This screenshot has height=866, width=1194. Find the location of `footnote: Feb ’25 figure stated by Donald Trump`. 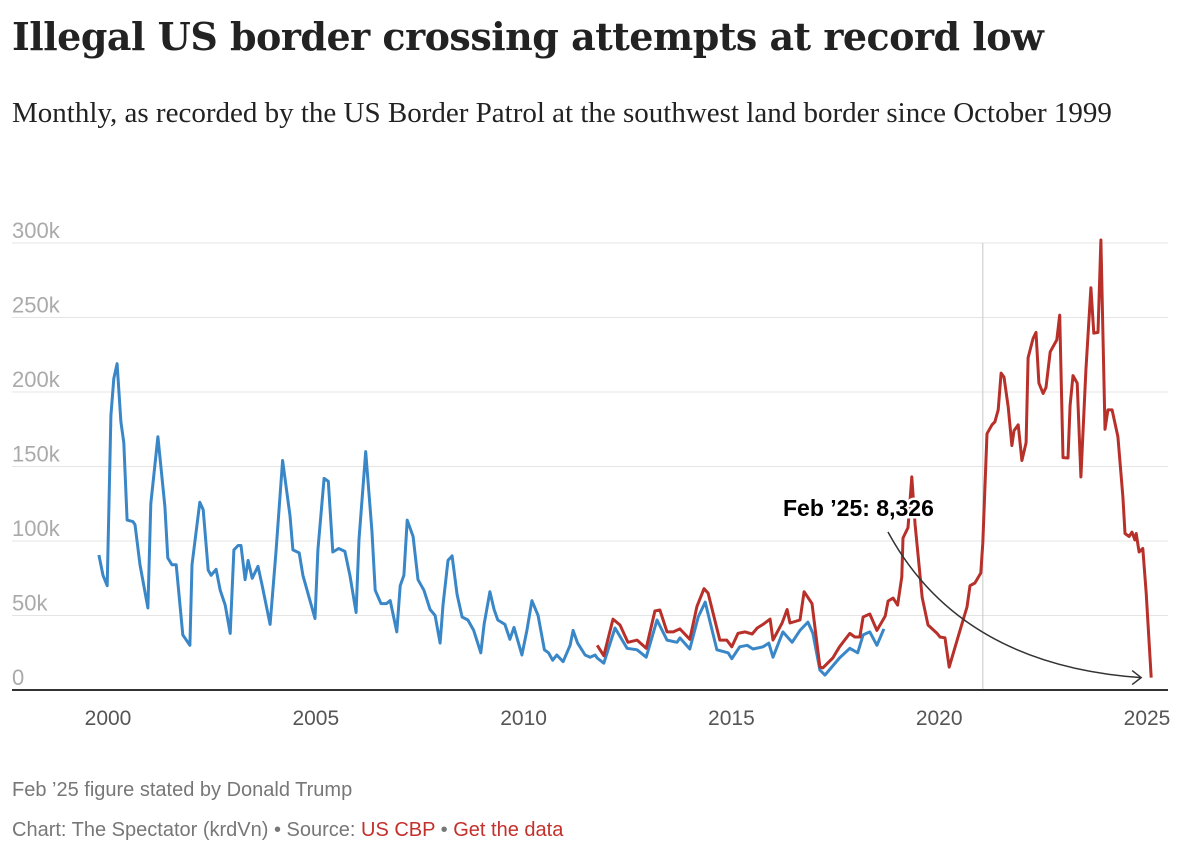

footnote: Feb ’25 figure stated by Donald Trump is located at coordinates (182, 790).